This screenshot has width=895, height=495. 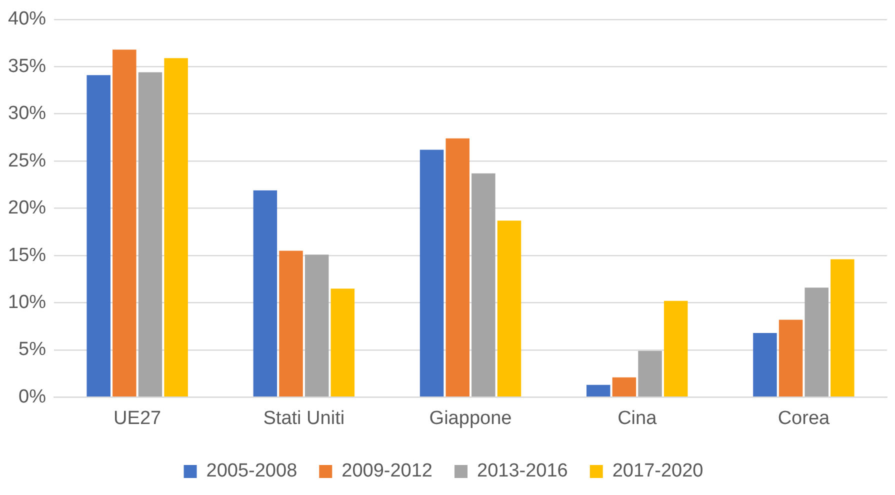 What do you see at coordinates (32, 349) in the screenshot?
I see `y-tick-label: 5%` at bounding box center [32, 349].